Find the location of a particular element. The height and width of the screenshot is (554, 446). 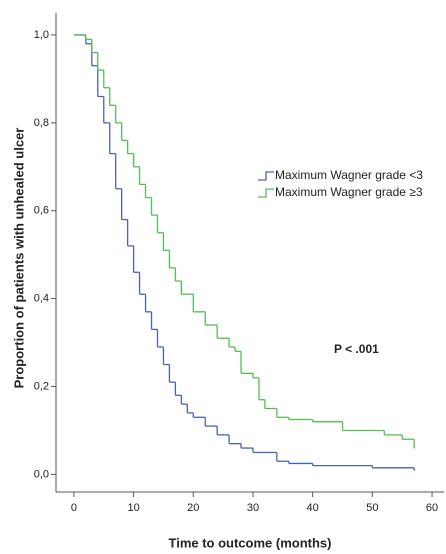

x-tick-label: 50 is located at coordinates (372, 508).